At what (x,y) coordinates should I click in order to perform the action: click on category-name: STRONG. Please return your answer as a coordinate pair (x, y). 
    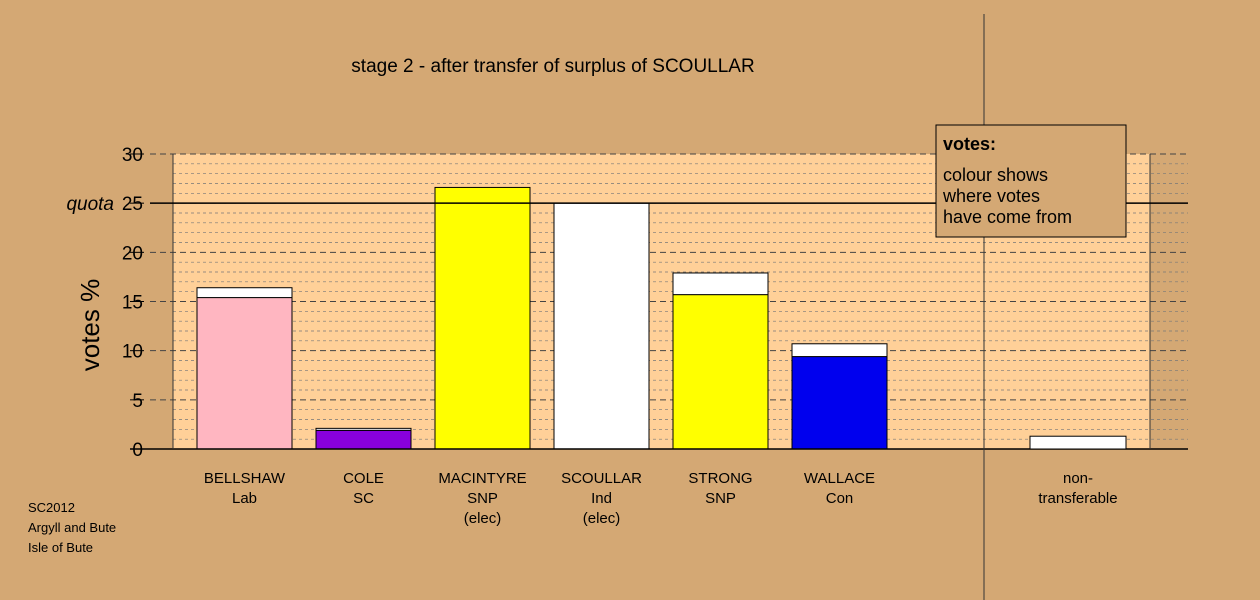
    Looking at the image, I should click on (720, 478).